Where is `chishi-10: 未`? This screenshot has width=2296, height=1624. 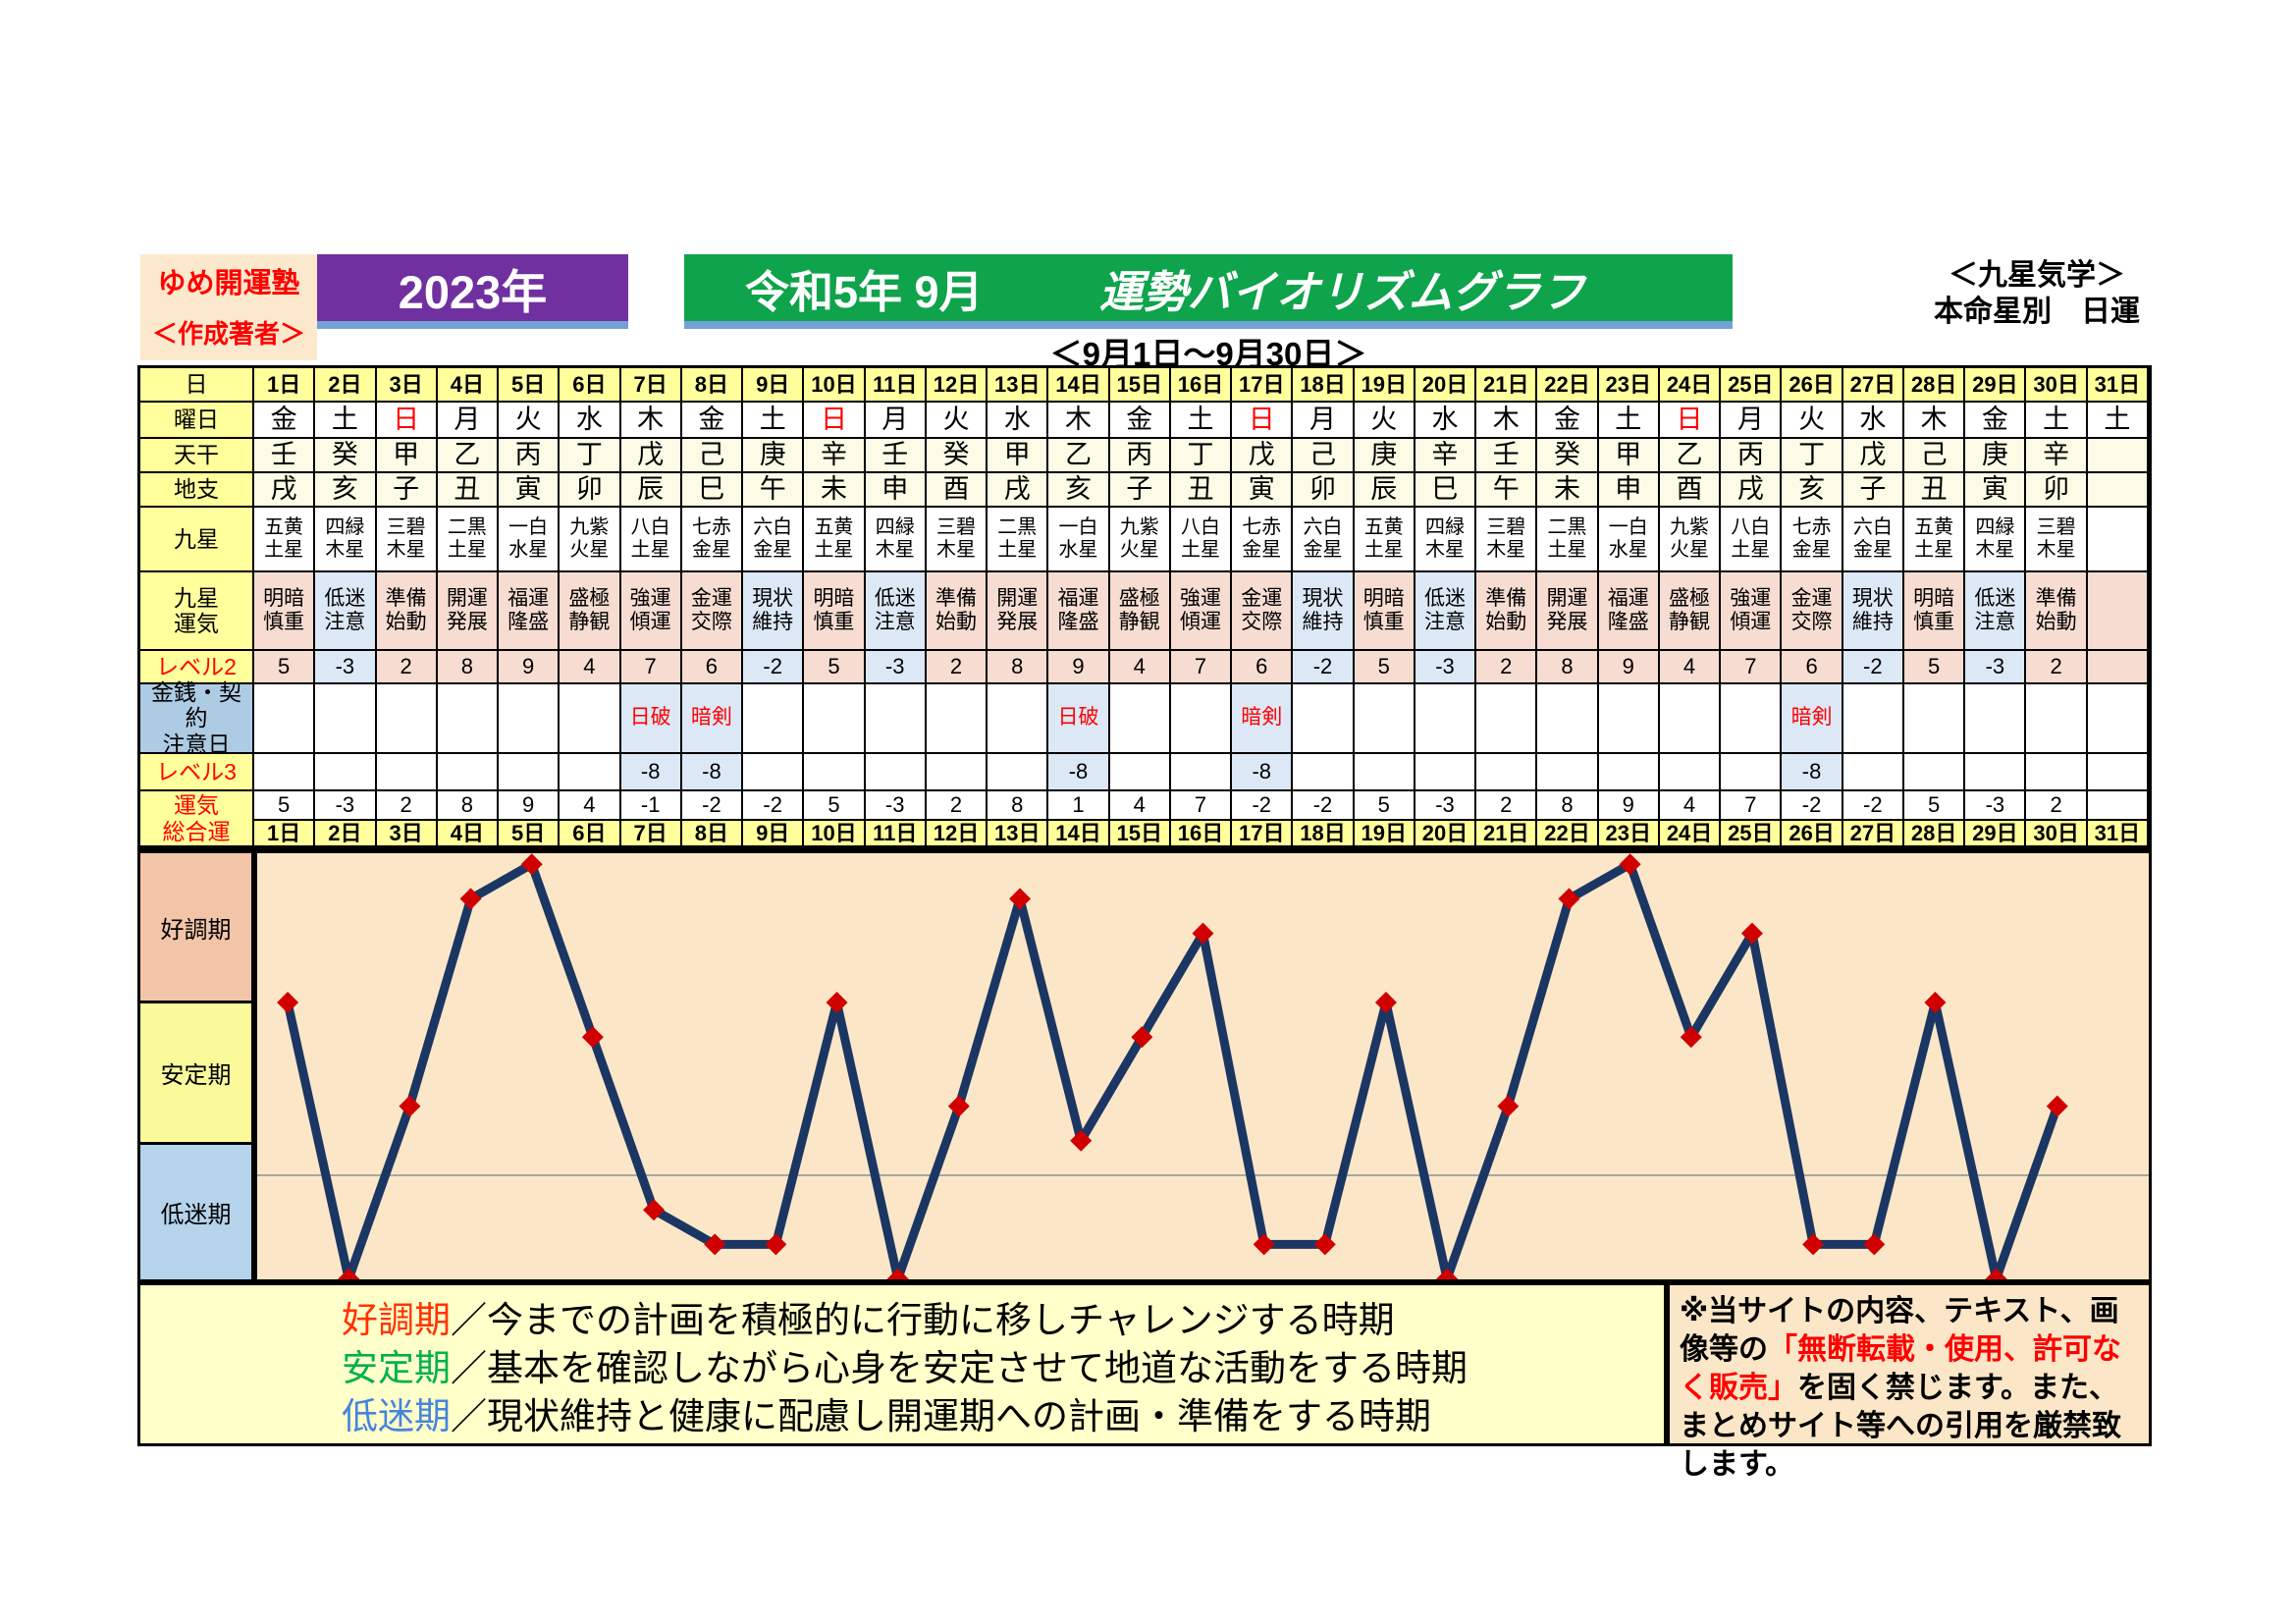
chishi-10: 未 is located at coordinates (835, 490).